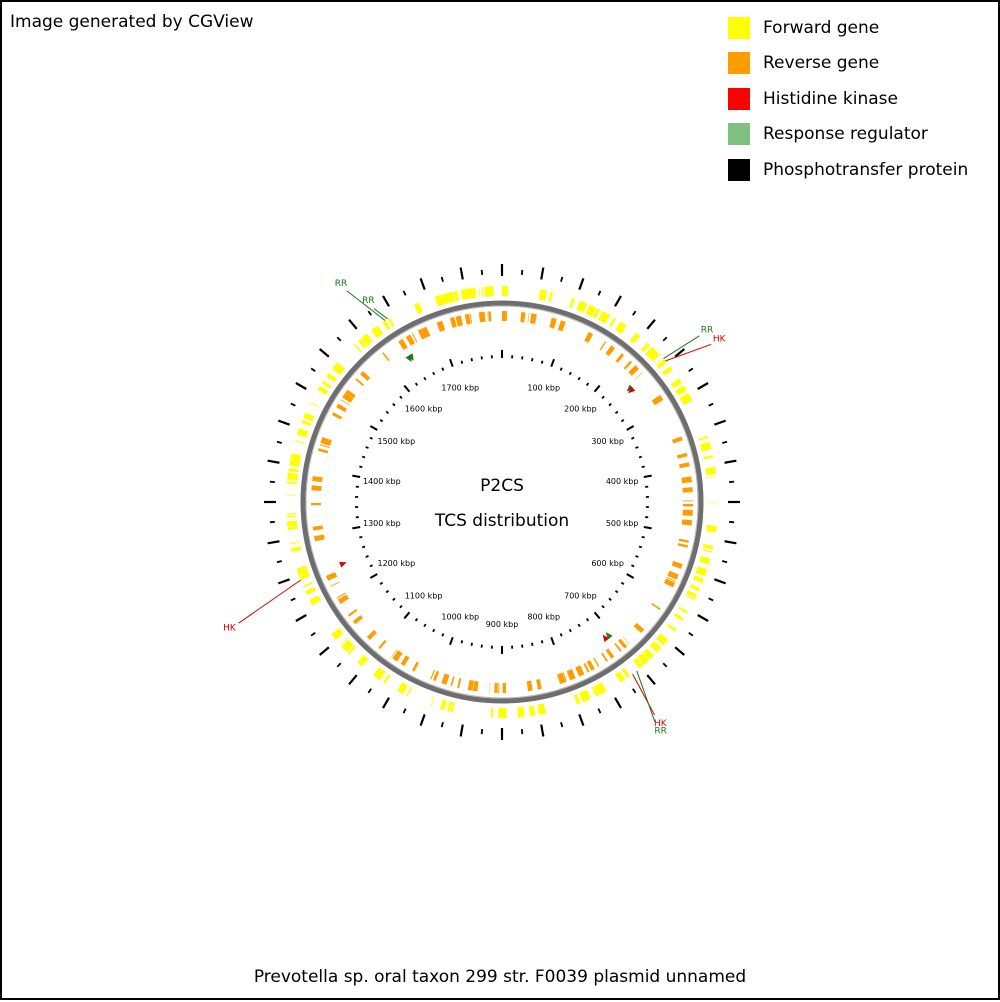 The height and width of the screenshot is (1002, 1000). What do you see at coordinates (270, 601) in the screenshot?
I see `histidine-kinase-leader-line` at bounding box center [270, 601].